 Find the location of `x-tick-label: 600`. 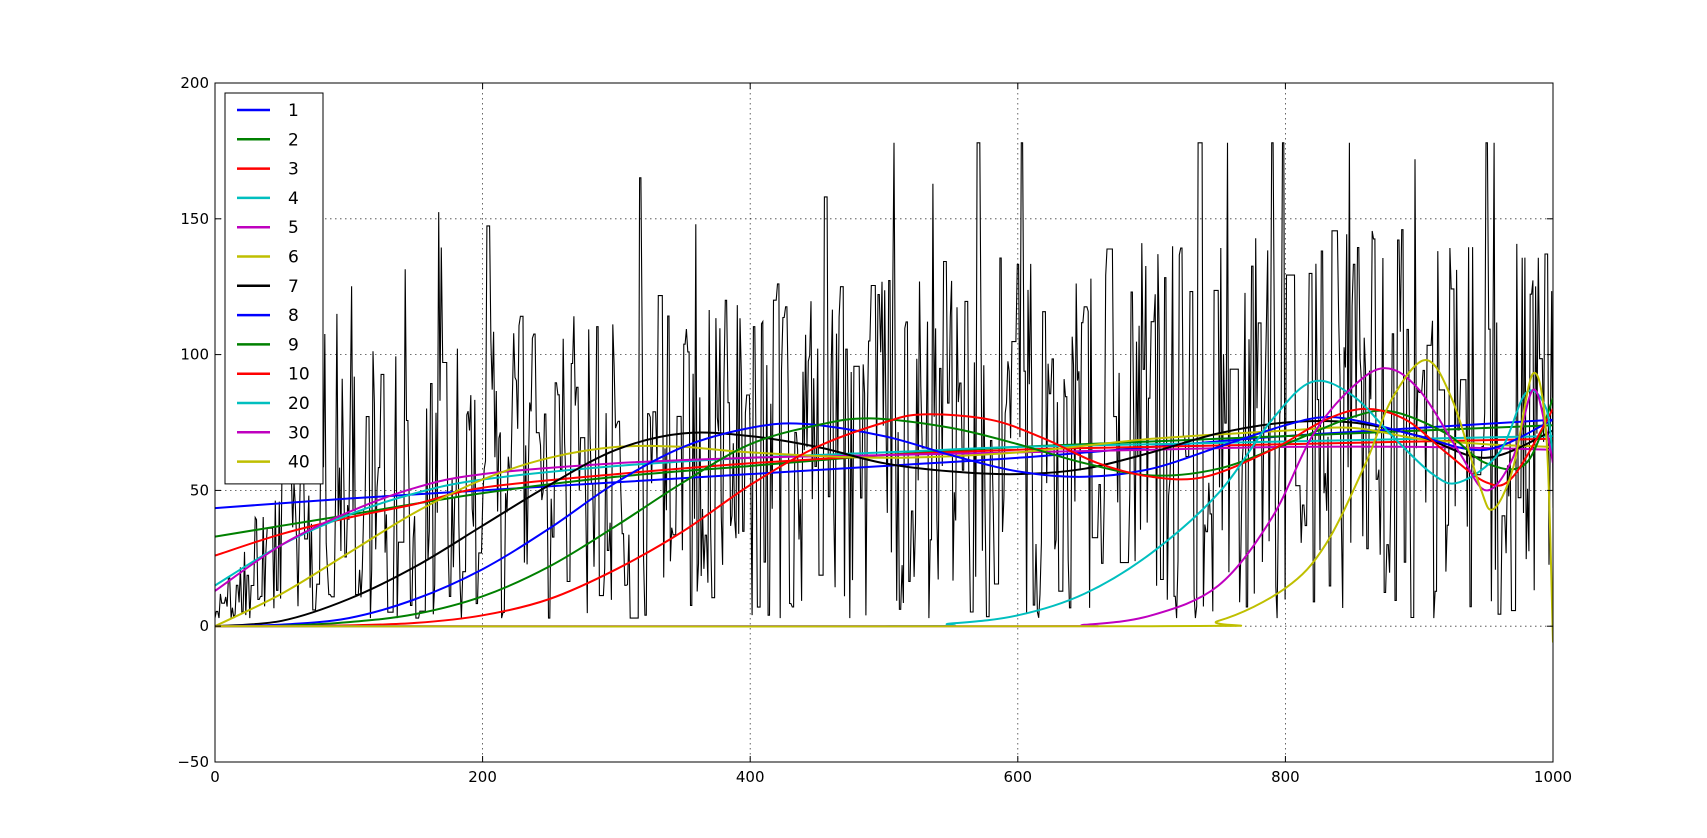

x-tick-label: 600 is located at coordinates (1017, 777).